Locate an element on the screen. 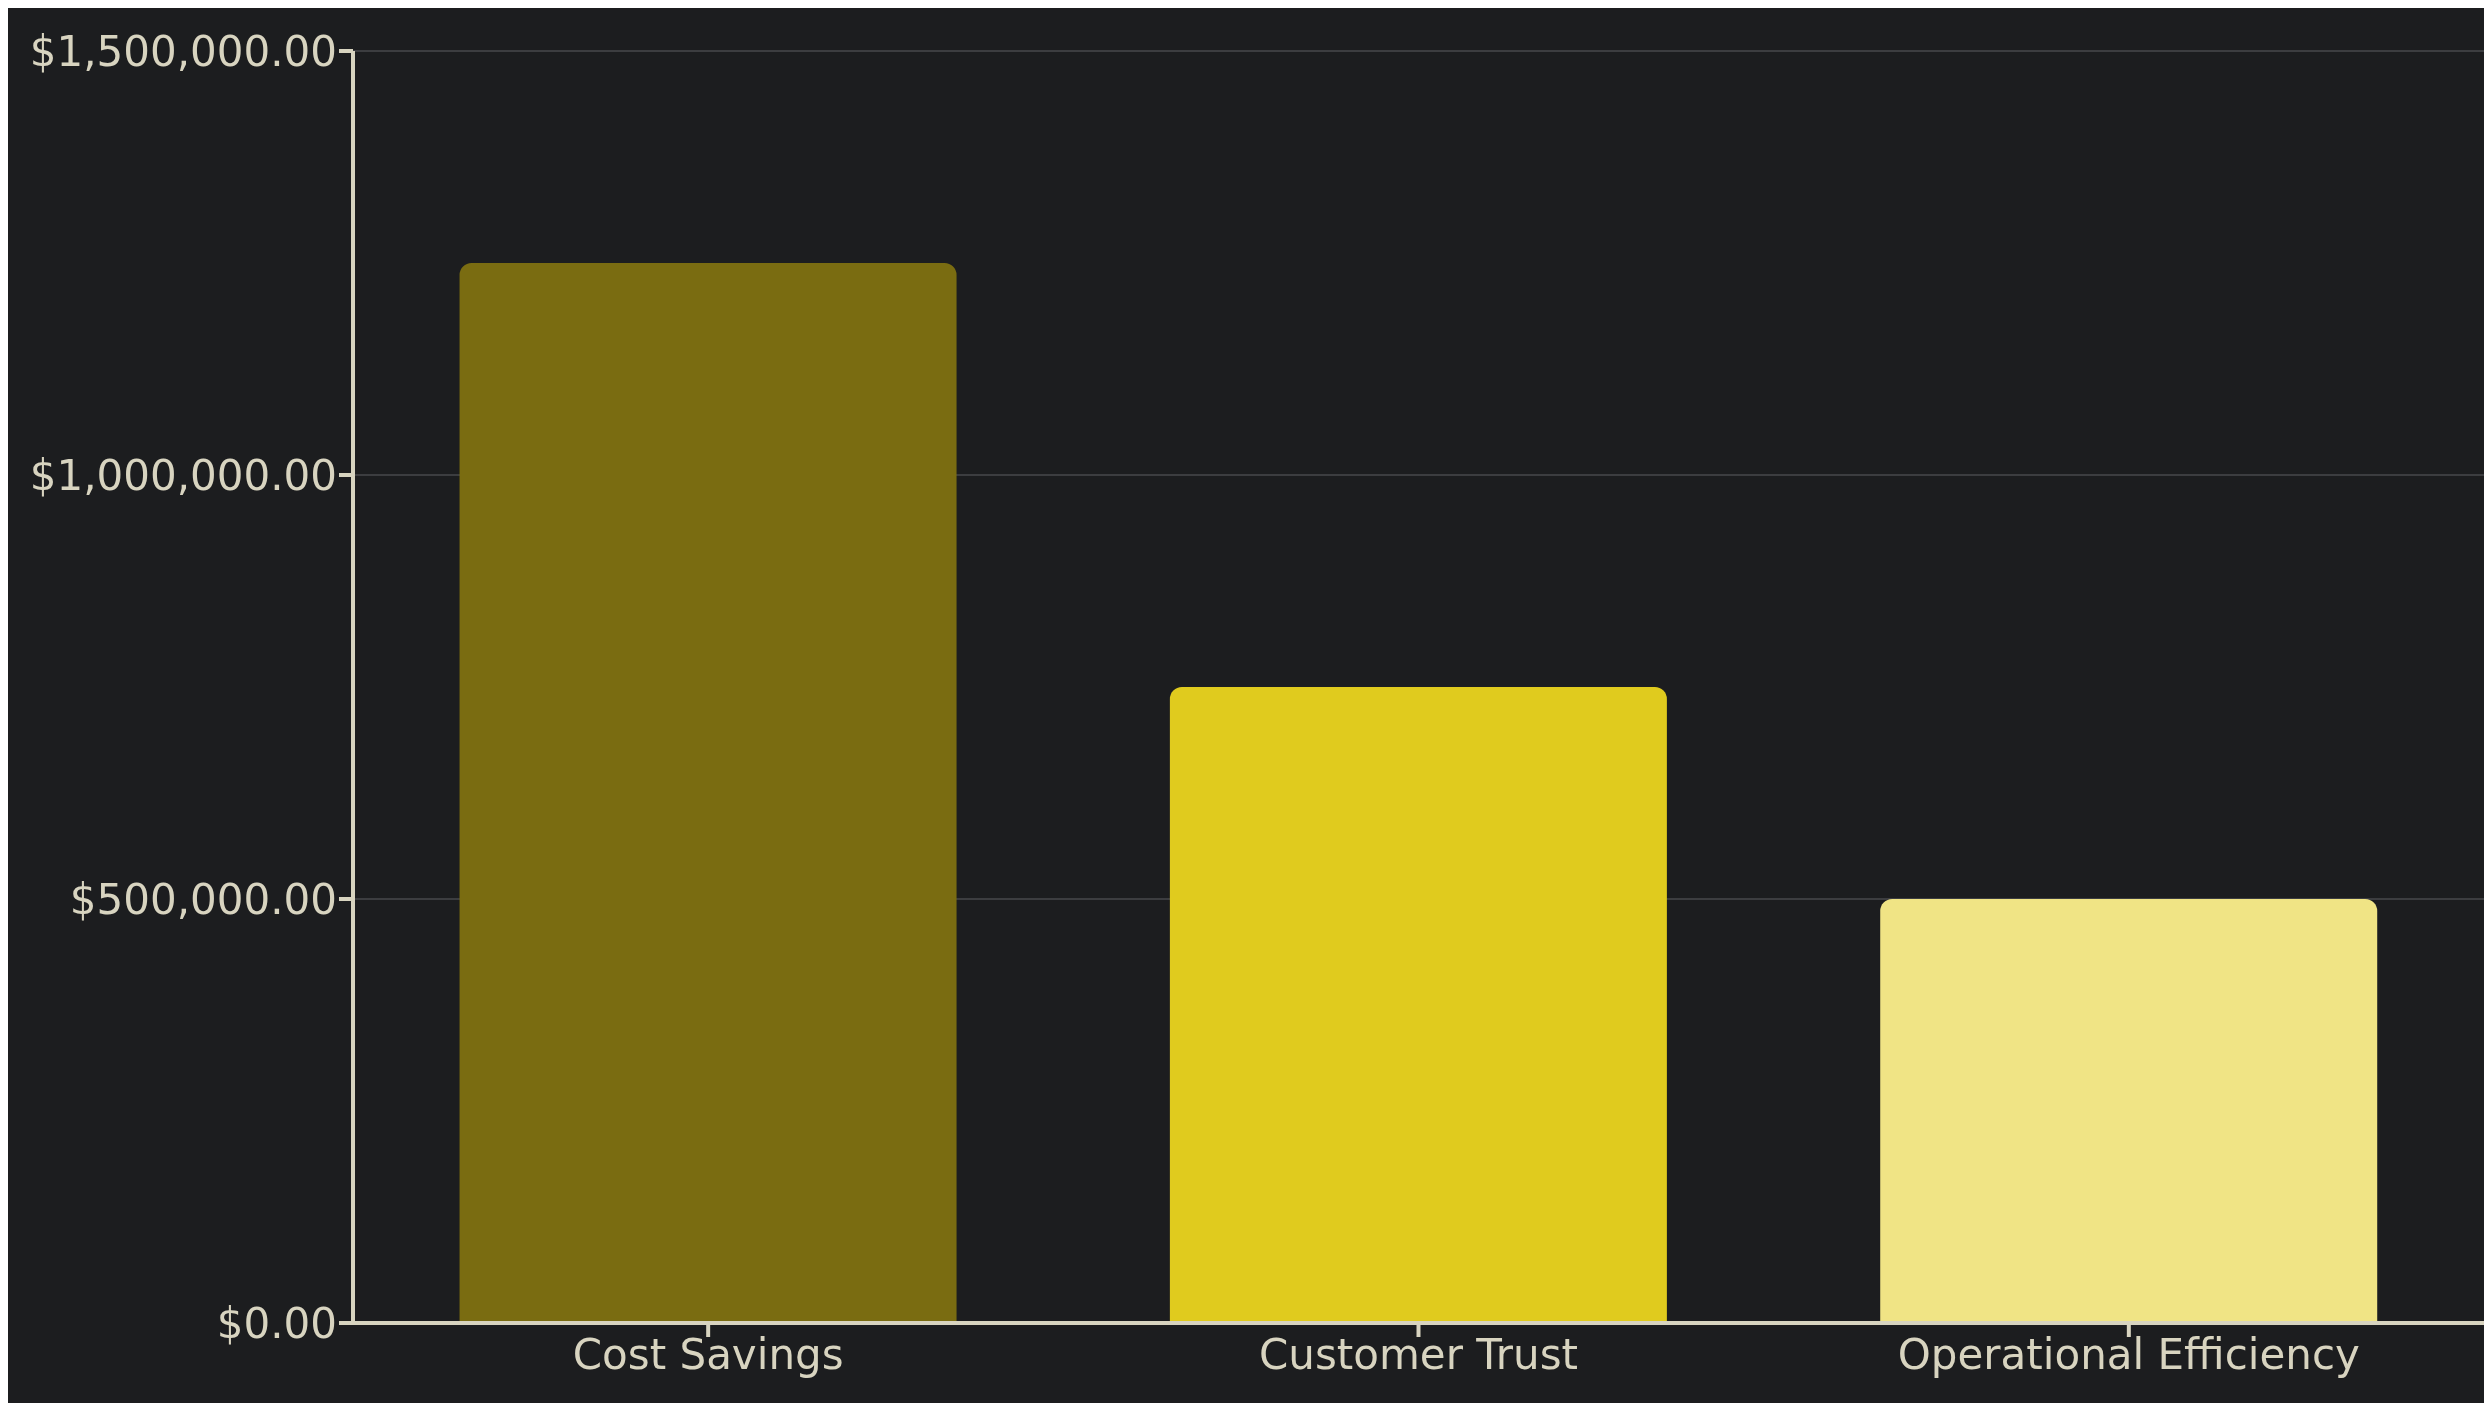 This screenshot has width=2492, height=1411. x-tick-label: Operational Efficiency is located at coordinates (2128, 1354).